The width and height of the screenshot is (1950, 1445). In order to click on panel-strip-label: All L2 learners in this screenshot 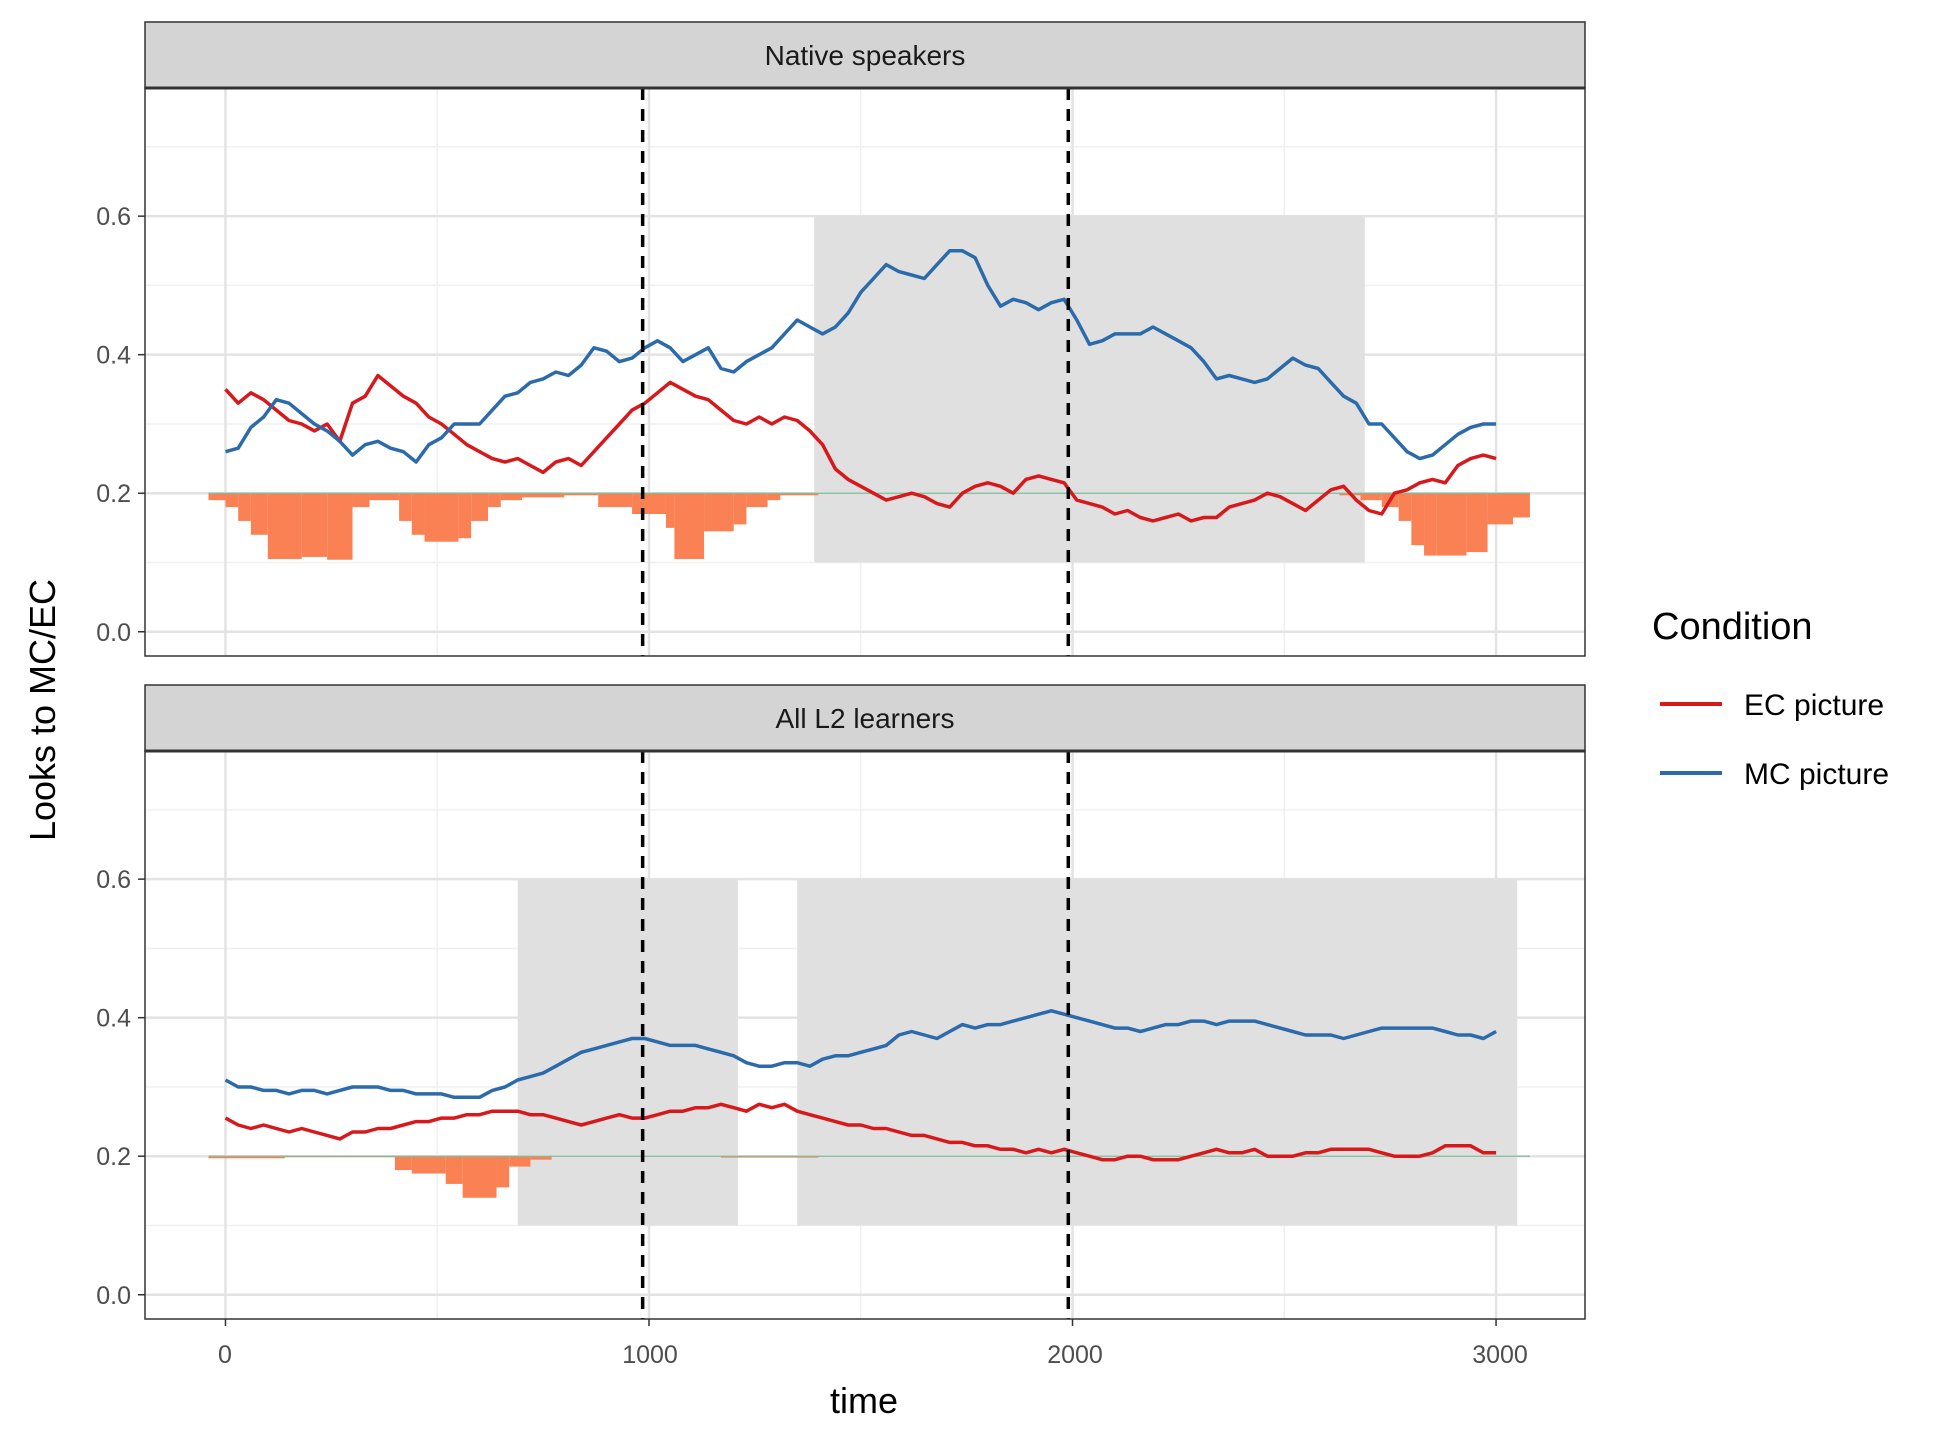, I will do `click(865, 718)`.